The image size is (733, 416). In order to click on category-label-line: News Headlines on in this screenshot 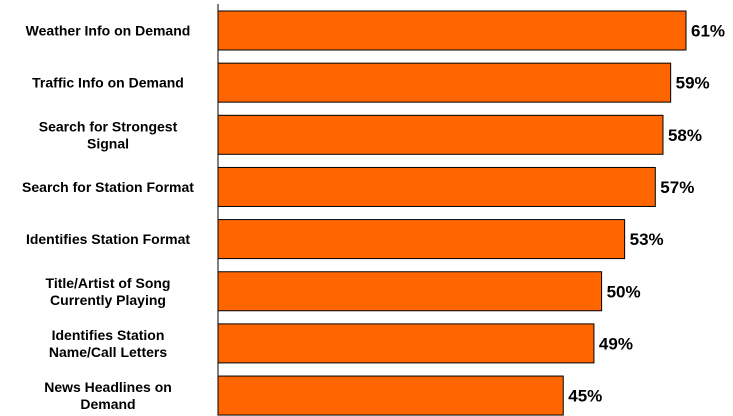, I will do `click(108, 387)`.